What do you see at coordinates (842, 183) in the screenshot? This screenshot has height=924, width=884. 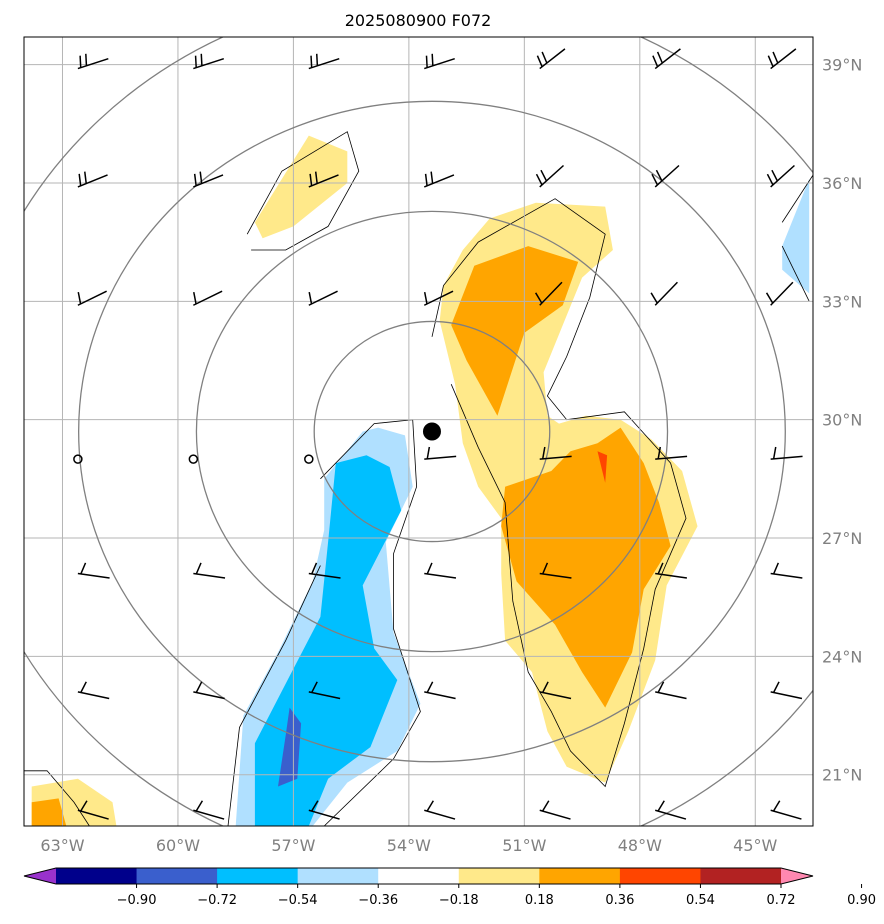 I see `lat-tick-label: 36°N` at bounding box center [842, 183].